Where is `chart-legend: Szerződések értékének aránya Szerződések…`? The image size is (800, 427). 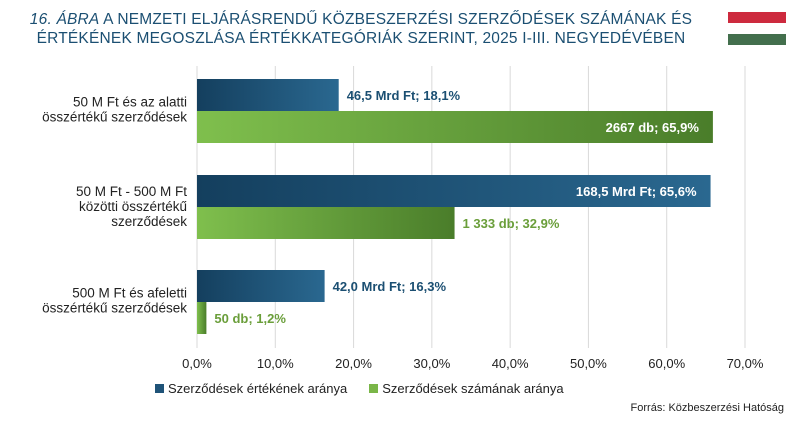 chart-legend: Szerződések értékének aránya Szerződések… is located at coordinates (359, 388).